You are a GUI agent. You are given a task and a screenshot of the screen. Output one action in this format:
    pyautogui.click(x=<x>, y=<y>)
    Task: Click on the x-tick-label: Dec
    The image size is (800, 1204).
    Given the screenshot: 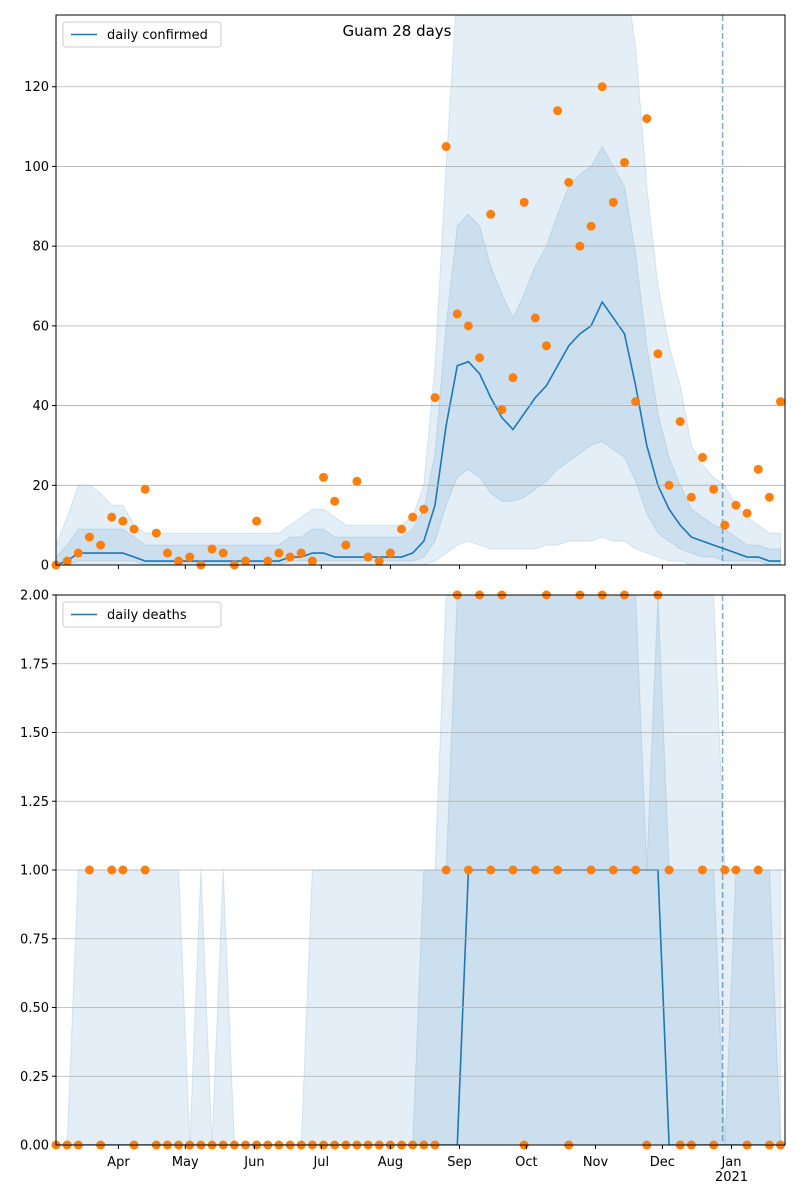 What is the action you would take?
    pyautogui.click(x=662, y=1162)
    